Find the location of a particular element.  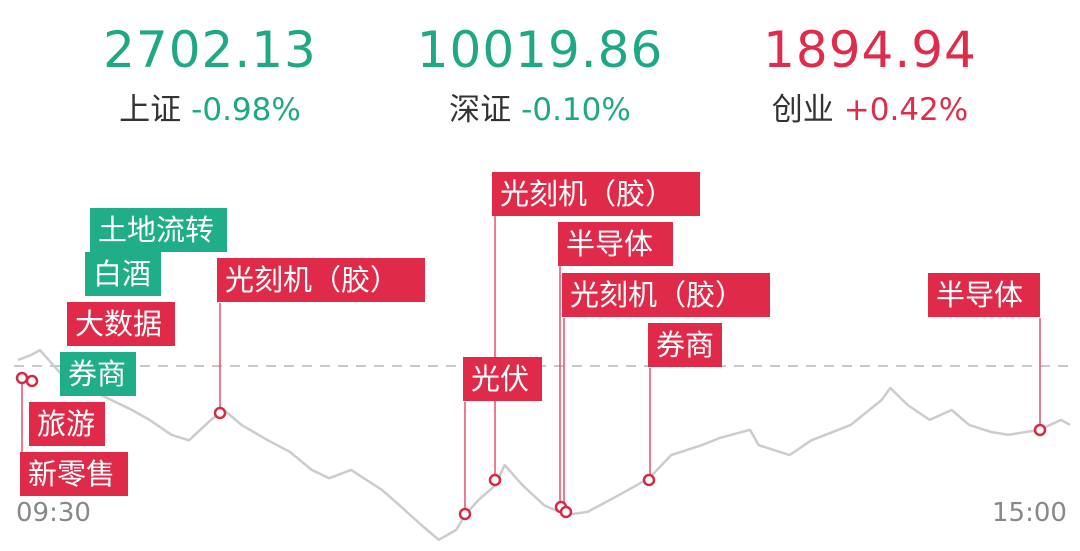

index-name: 上证 is located at coordinates (150, 110).